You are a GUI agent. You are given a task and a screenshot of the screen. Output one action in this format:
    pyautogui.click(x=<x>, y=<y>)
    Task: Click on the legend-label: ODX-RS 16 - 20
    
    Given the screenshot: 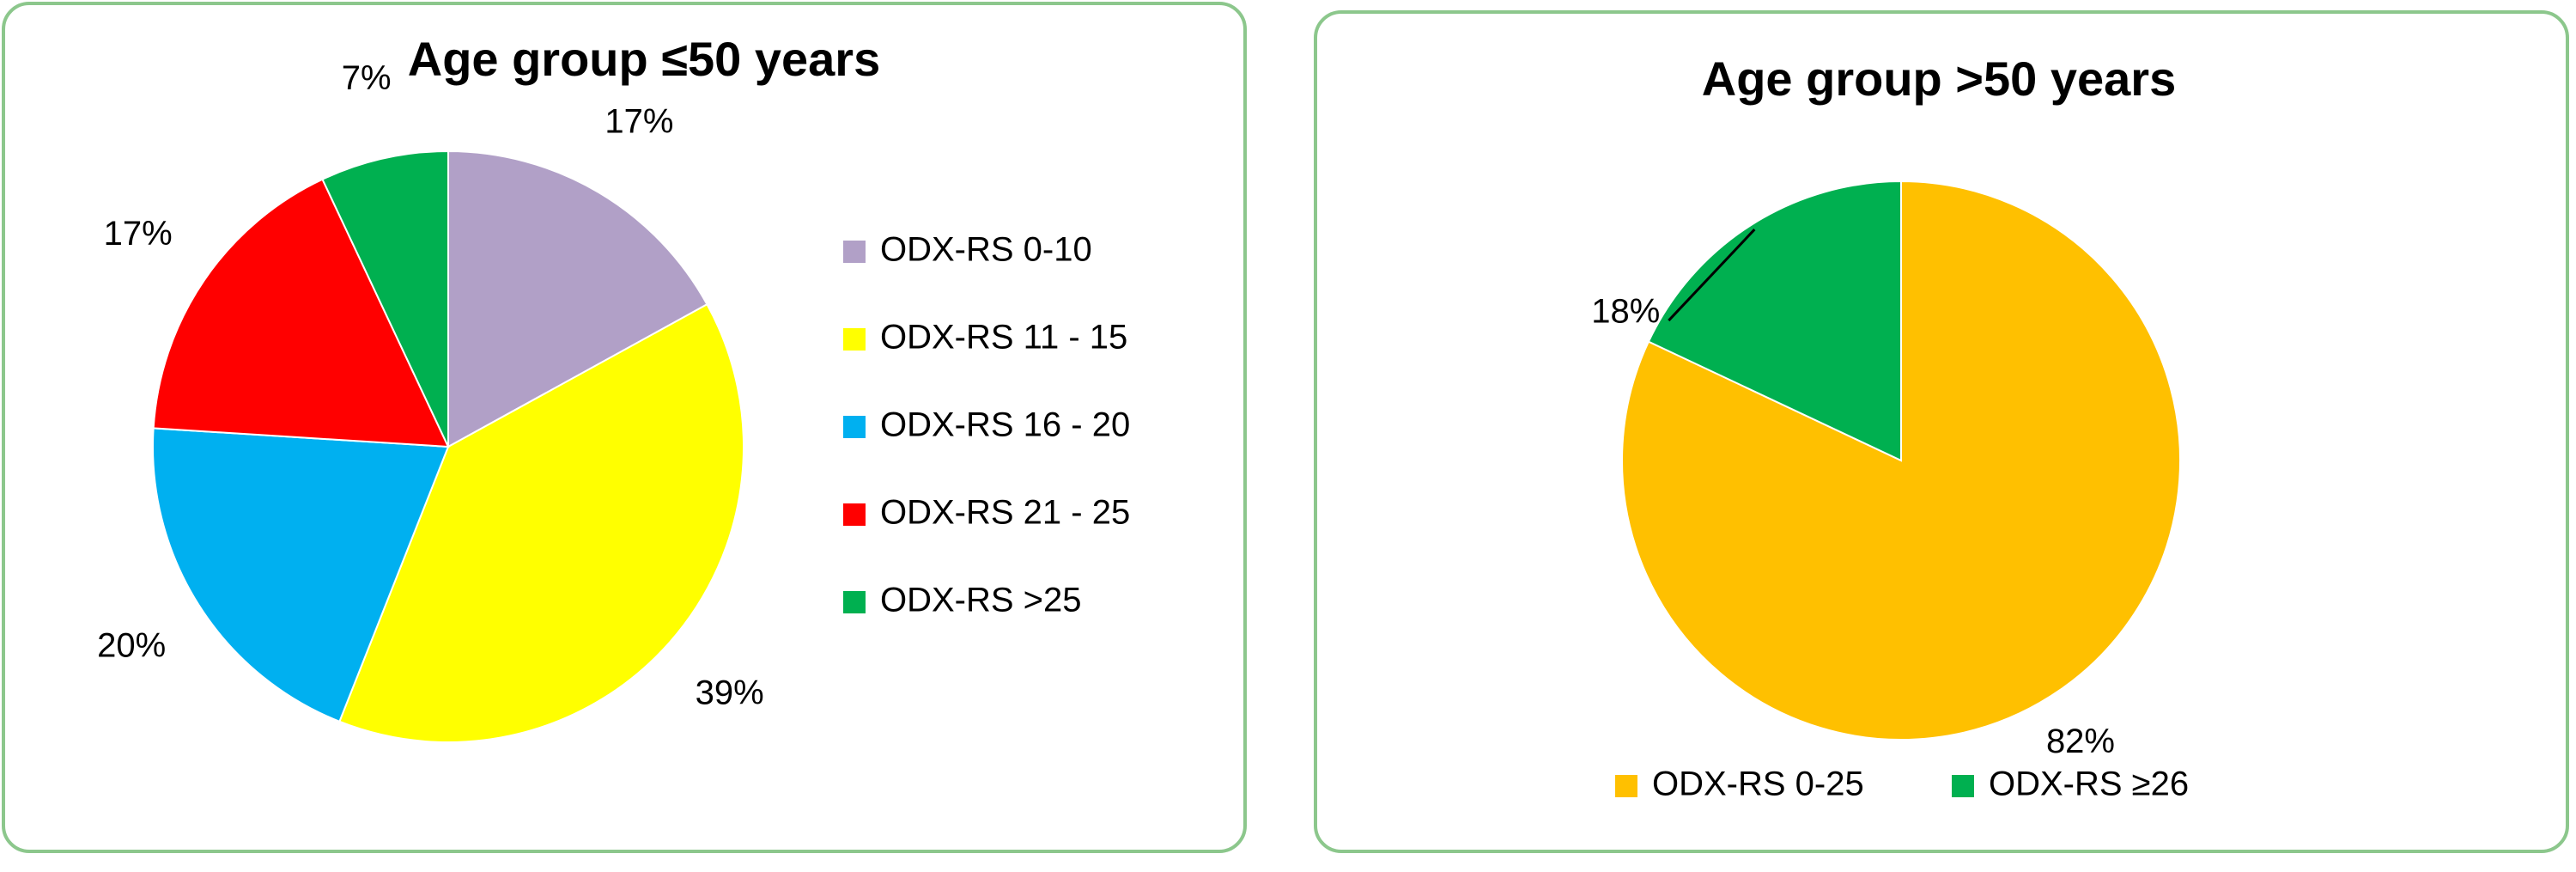 What is the action you would take?
    pyautogui.click(x=1005, y=425)
    